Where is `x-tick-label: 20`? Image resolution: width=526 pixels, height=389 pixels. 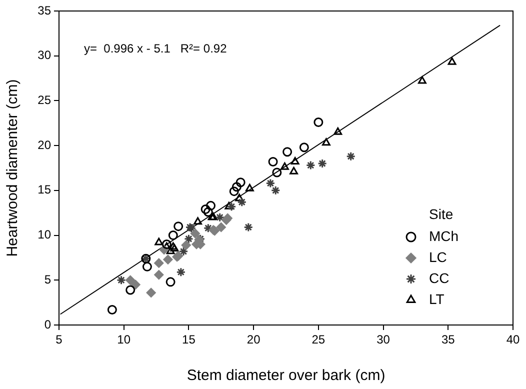 x-tick-label: 20 is located at coordinates (253, 339).